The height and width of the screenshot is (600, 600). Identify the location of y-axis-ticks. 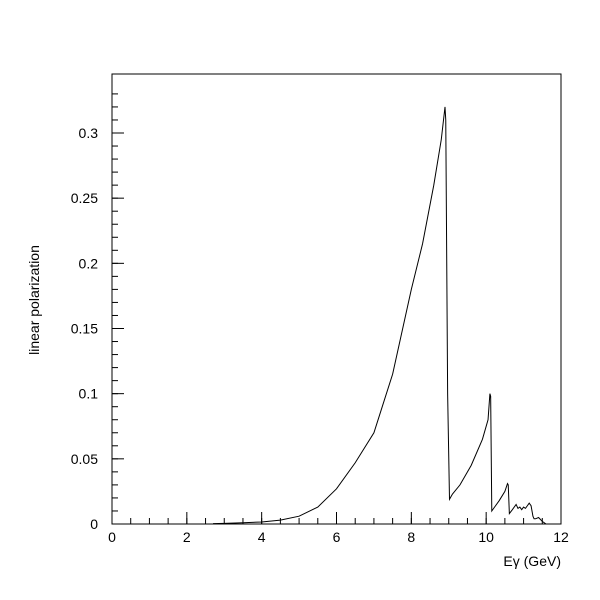
(118, 328).